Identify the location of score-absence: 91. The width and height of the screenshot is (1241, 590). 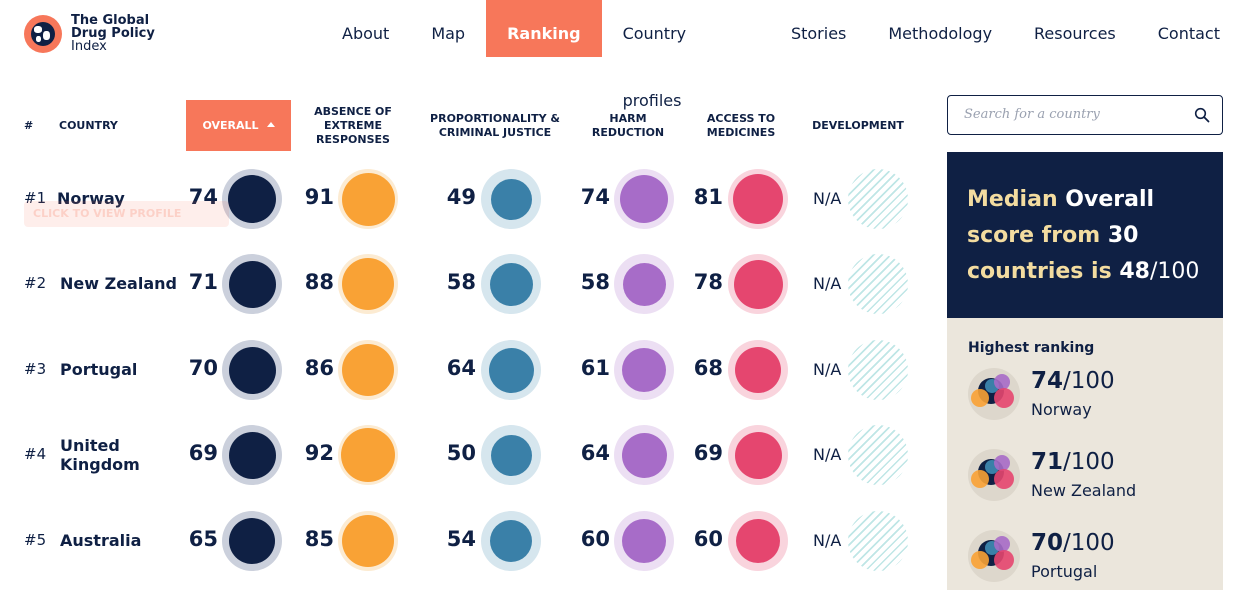
(319, 197).